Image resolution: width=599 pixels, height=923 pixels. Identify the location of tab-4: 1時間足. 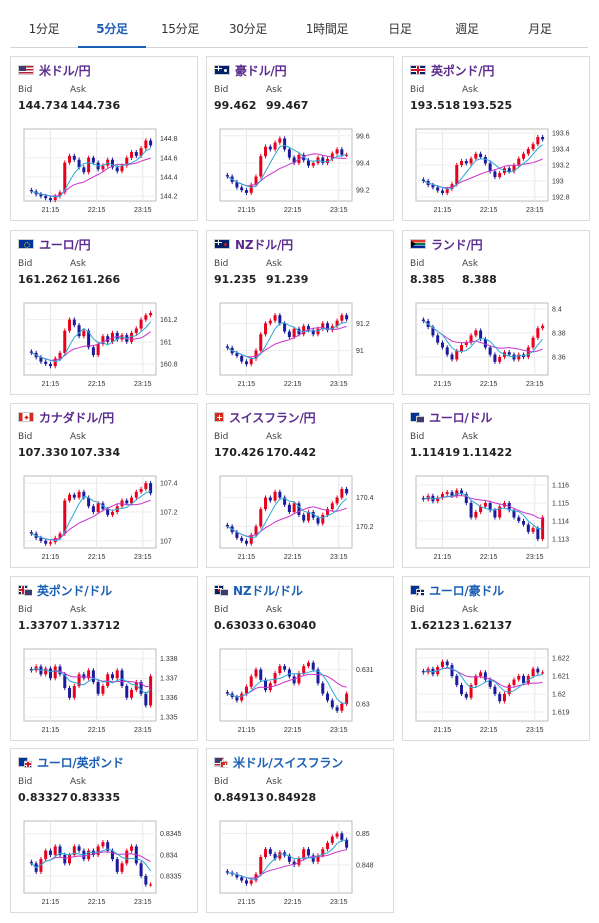
(327, 29).